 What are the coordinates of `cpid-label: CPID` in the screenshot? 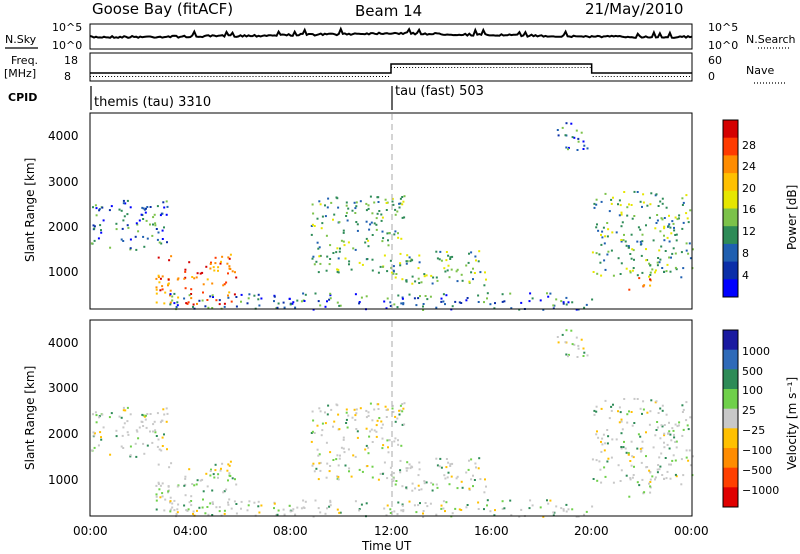 It's located at (22, 97).